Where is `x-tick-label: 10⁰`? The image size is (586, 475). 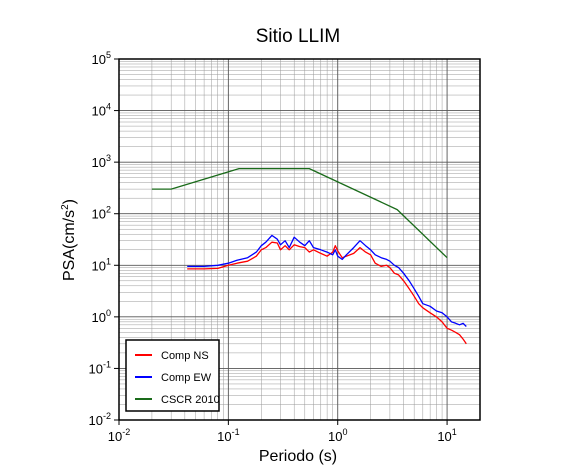 x-tick-label: 10⁰ is located at coordinates (337, 435).